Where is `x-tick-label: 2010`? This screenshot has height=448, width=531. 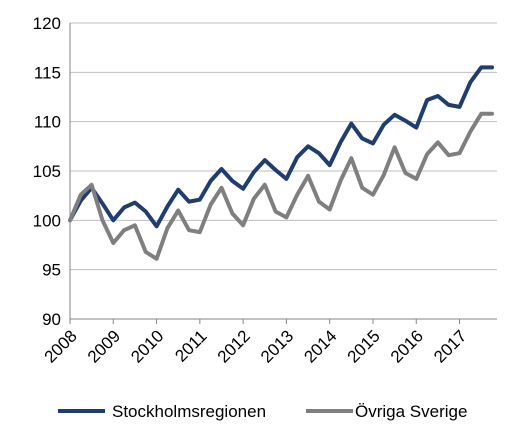 x-tick-label: 2010 is located at coordinates (147, 346).